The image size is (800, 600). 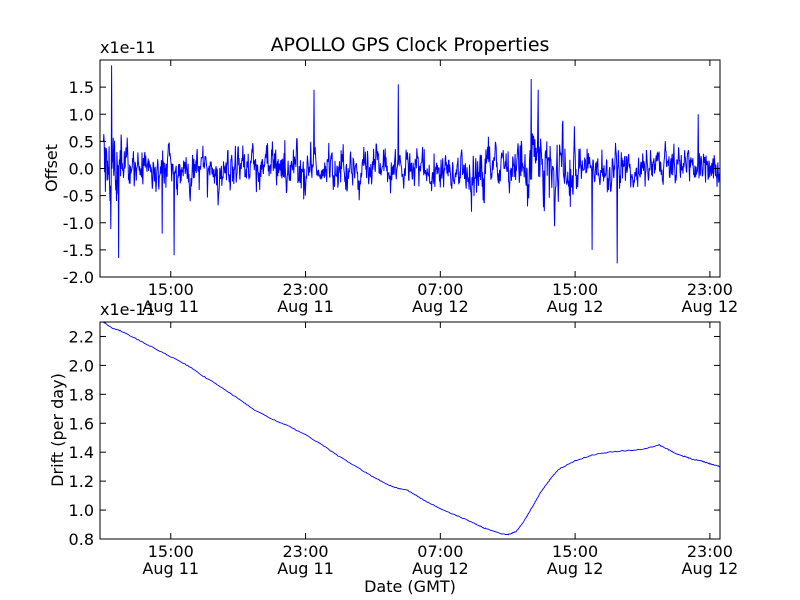 I want to click on drift-y-tick-label: 2.0, so click(x=81, y=365).